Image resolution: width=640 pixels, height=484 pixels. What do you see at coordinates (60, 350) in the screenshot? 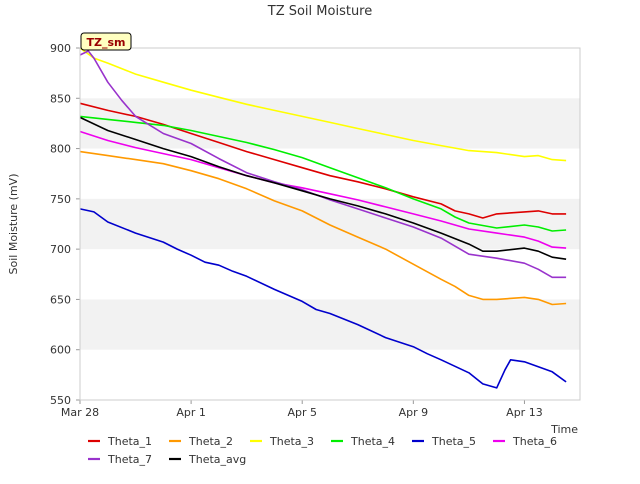
I see `y-tick-label: 600` at bounding box center [60, 350].